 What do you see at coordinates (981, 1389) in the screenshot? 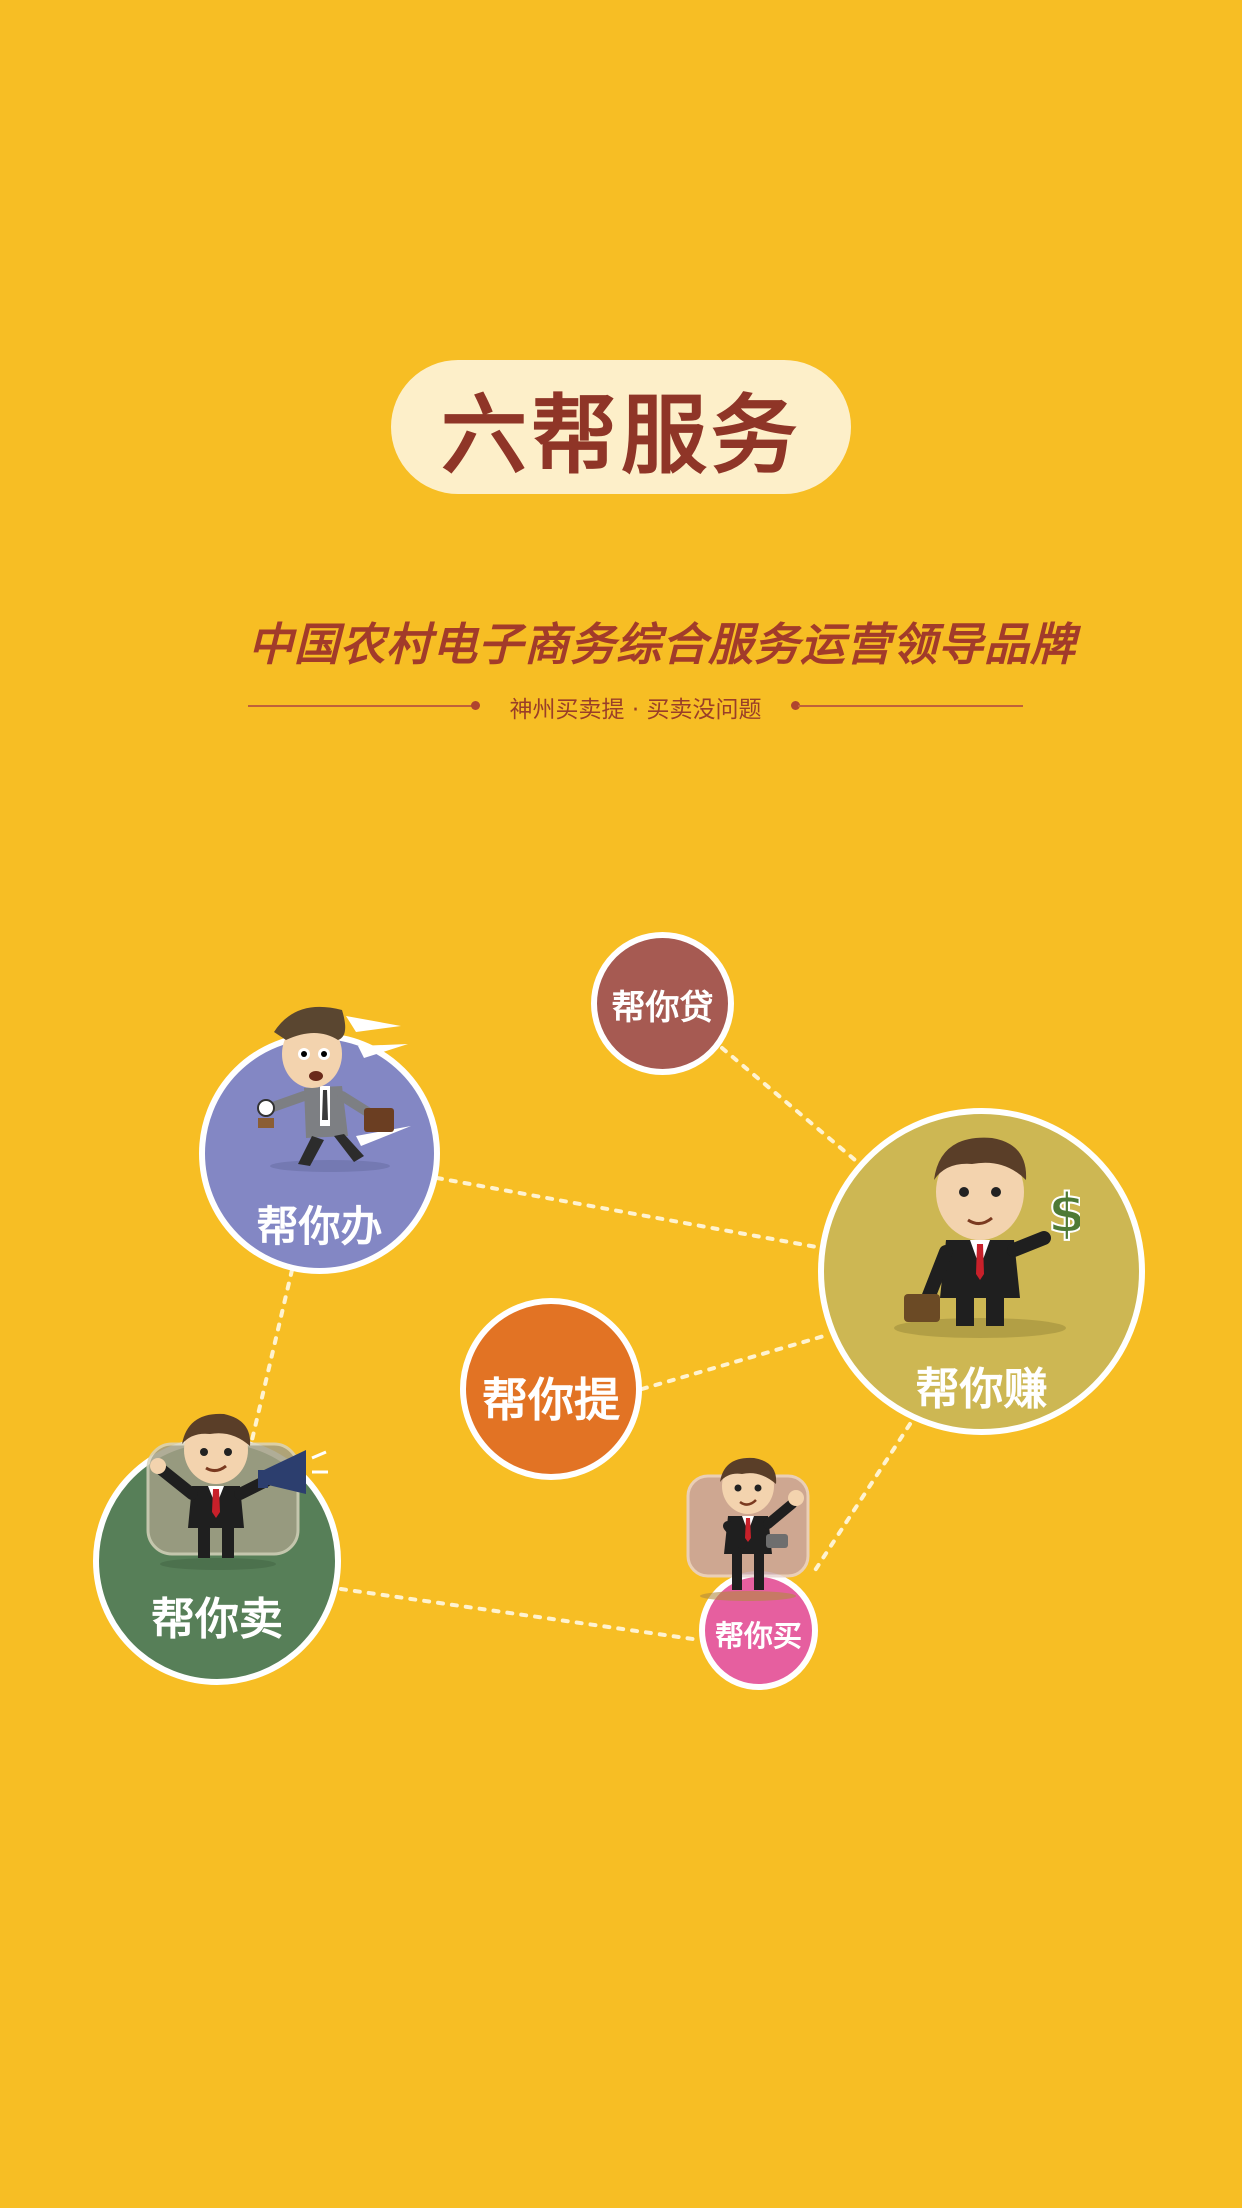
I see `service-zhuan-label: 帮你赚` at bounding box center [981, 1389].